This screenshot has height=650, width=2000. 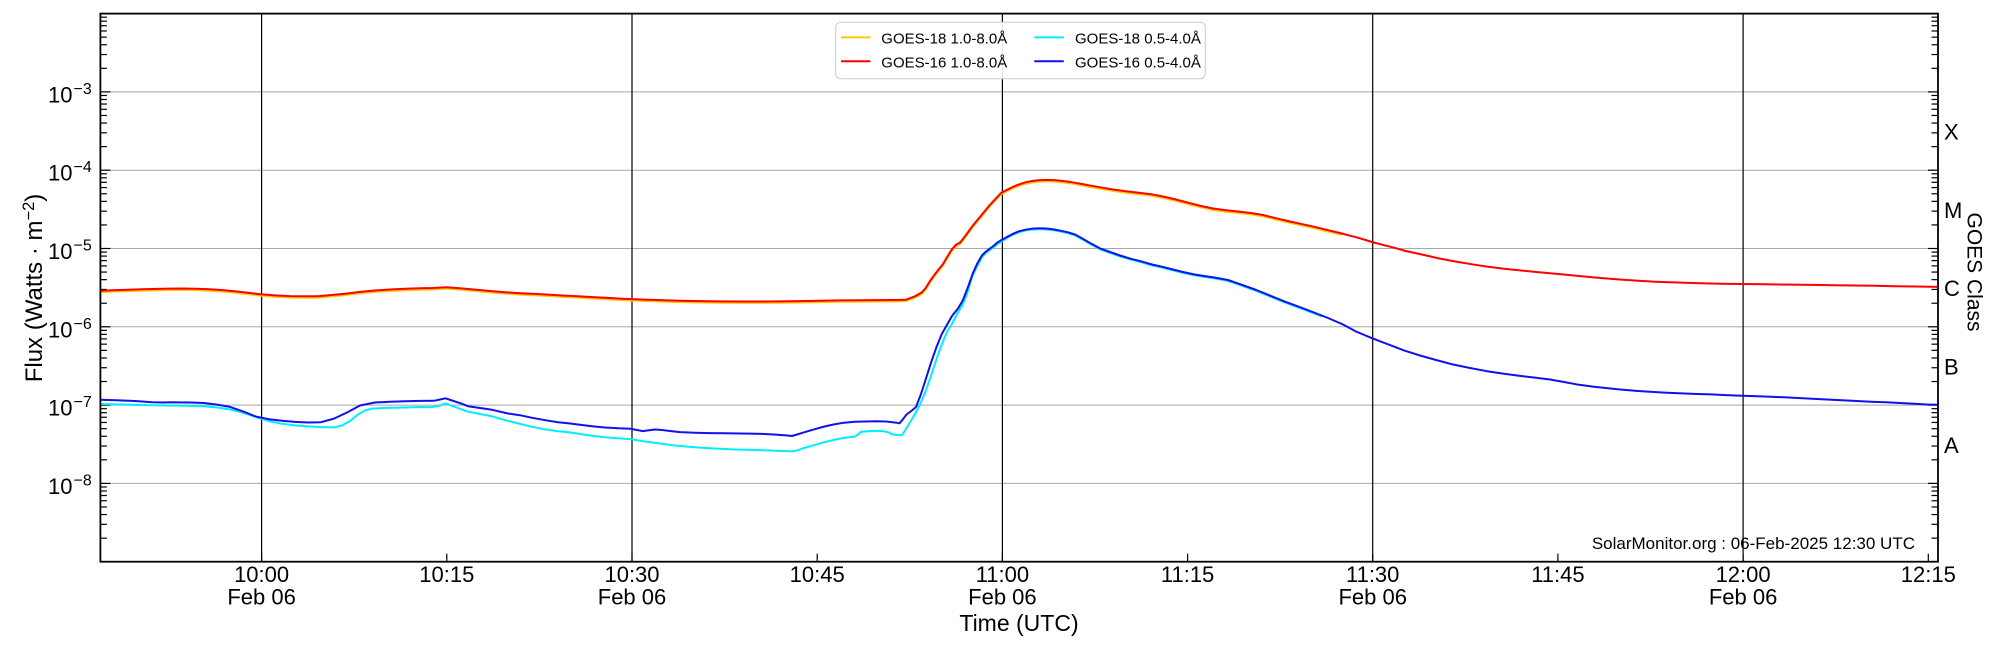 I want to click on svg-text: M, so click(x=1953, y=210).